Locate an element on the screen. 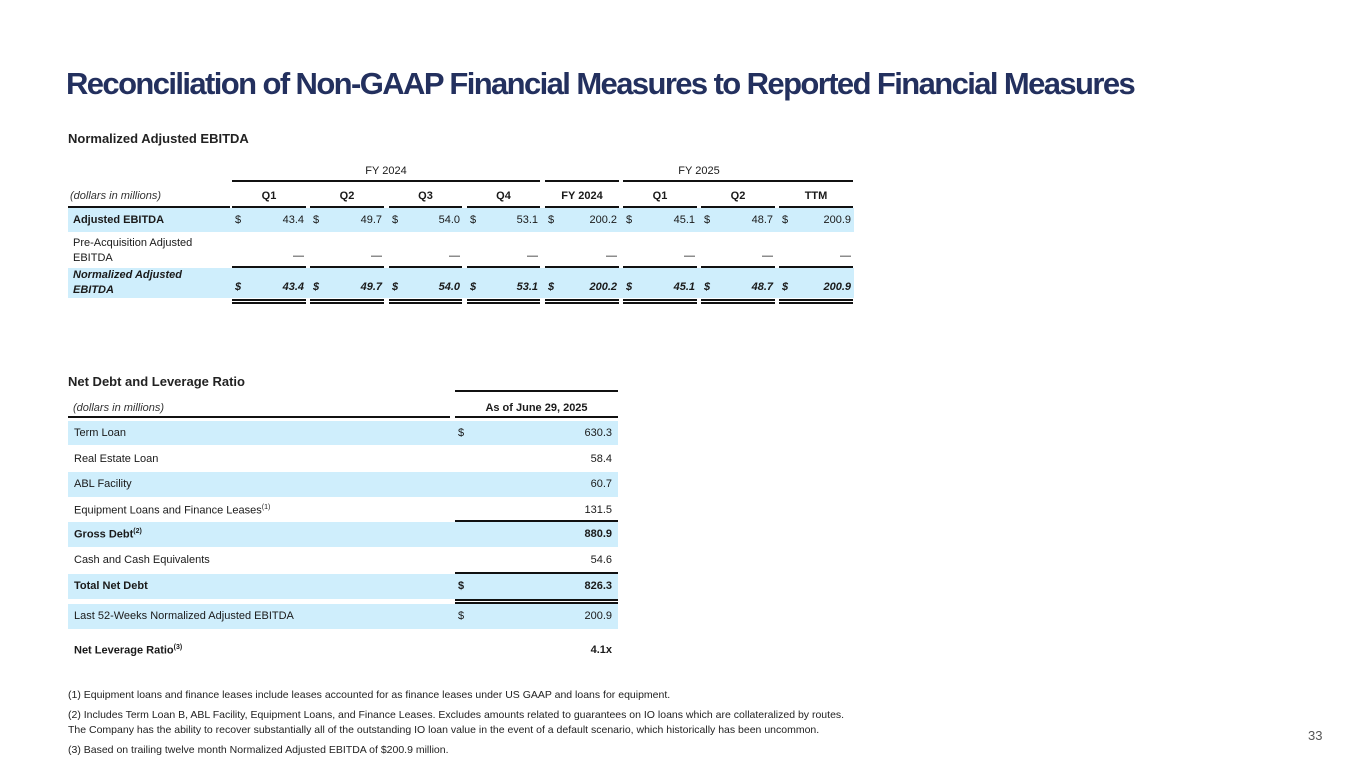 The height and width of the screenshot is (768, 1365). row-label: ABL Facility is located at coordinates (103, 484).